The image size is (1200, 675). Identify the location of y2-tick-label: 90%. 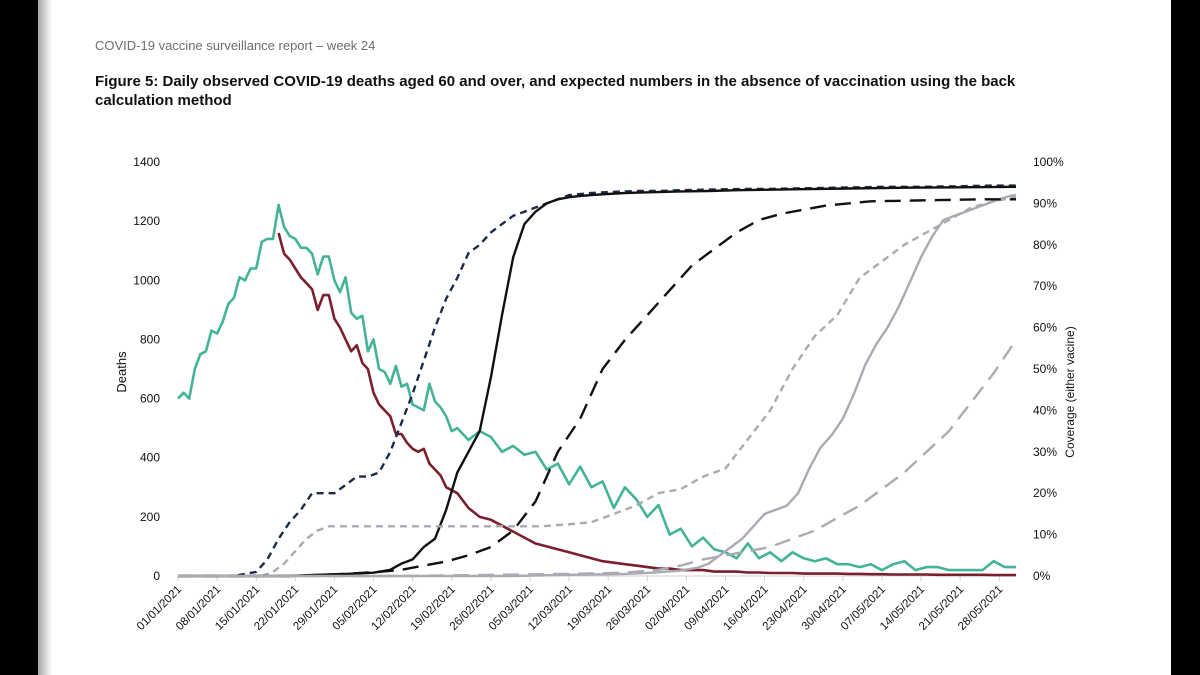
(1045, 203).